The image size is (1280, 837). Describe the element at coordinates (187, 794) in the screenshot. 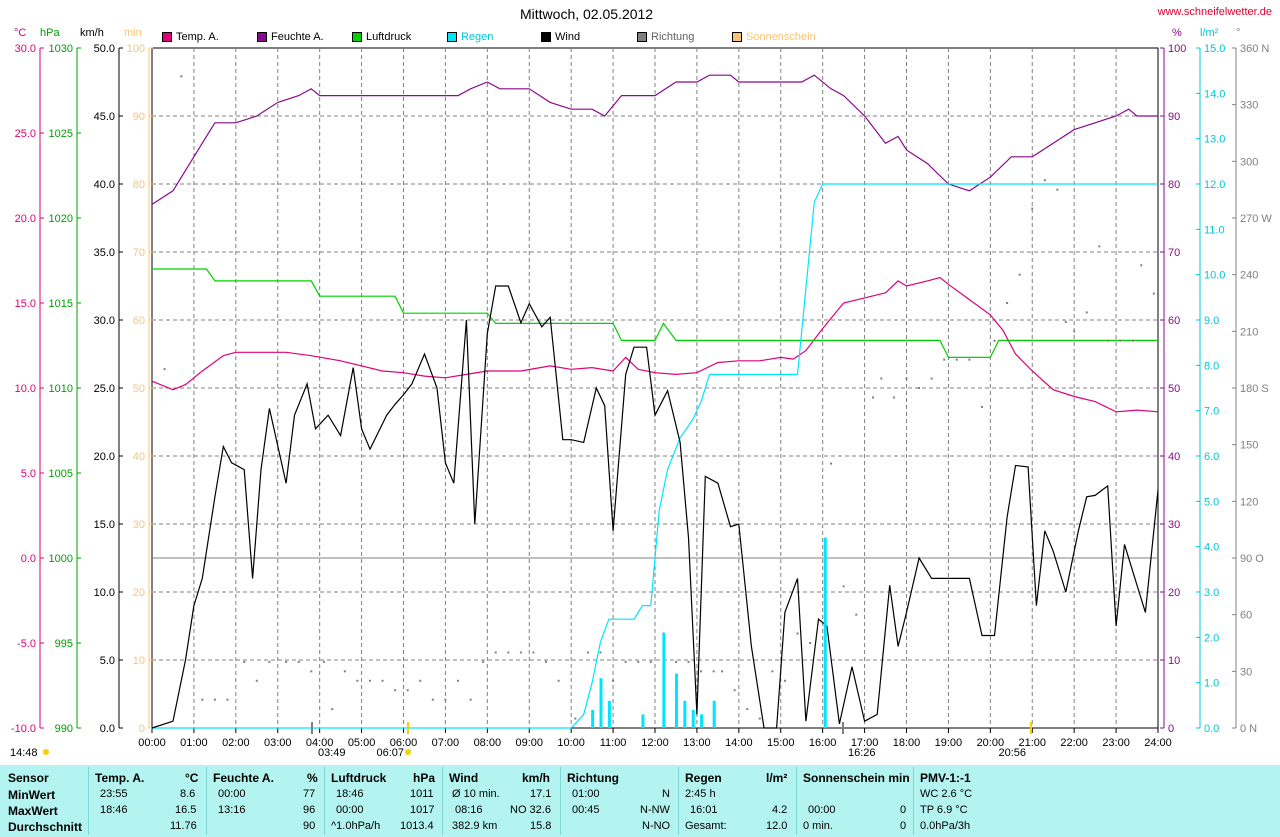

I see `temp-min: 8.6` at that location.